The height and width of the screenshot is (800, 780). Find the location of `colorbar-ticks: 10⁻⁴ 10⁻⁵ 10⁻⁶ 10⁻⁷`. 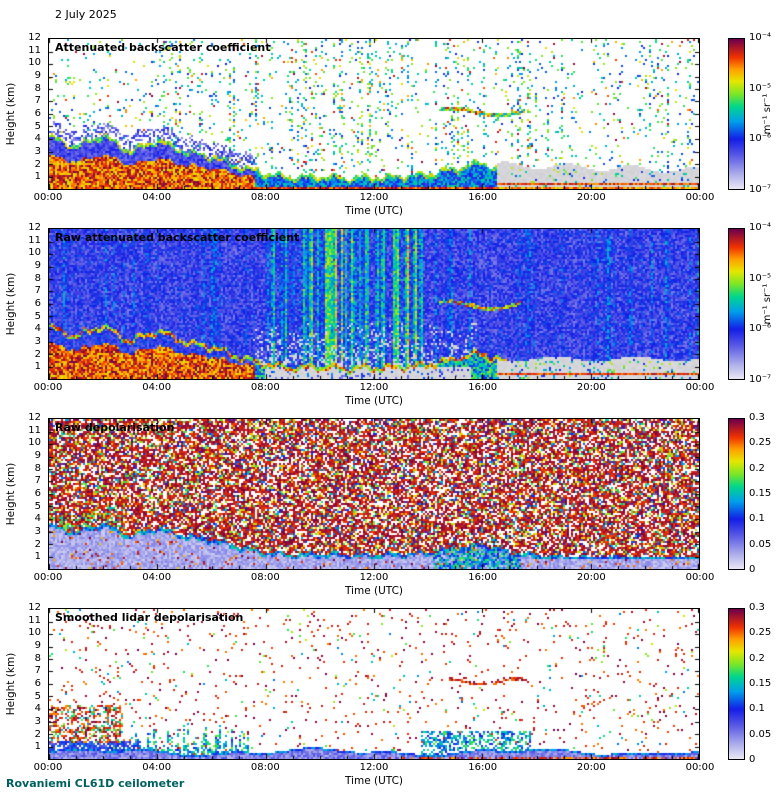

colorbar-ticks: 10⁻⁴ 10⁻⁵ 10⁻⁶ 10⁻⁷ is located at coordinates (764, 113).